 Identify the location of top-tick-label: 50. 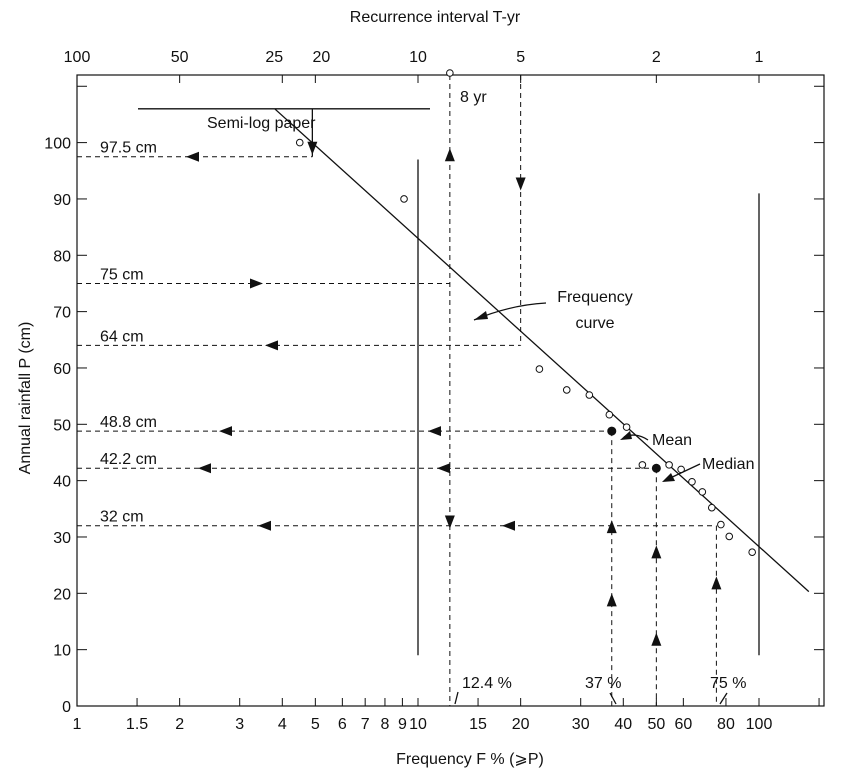
(180, 57).